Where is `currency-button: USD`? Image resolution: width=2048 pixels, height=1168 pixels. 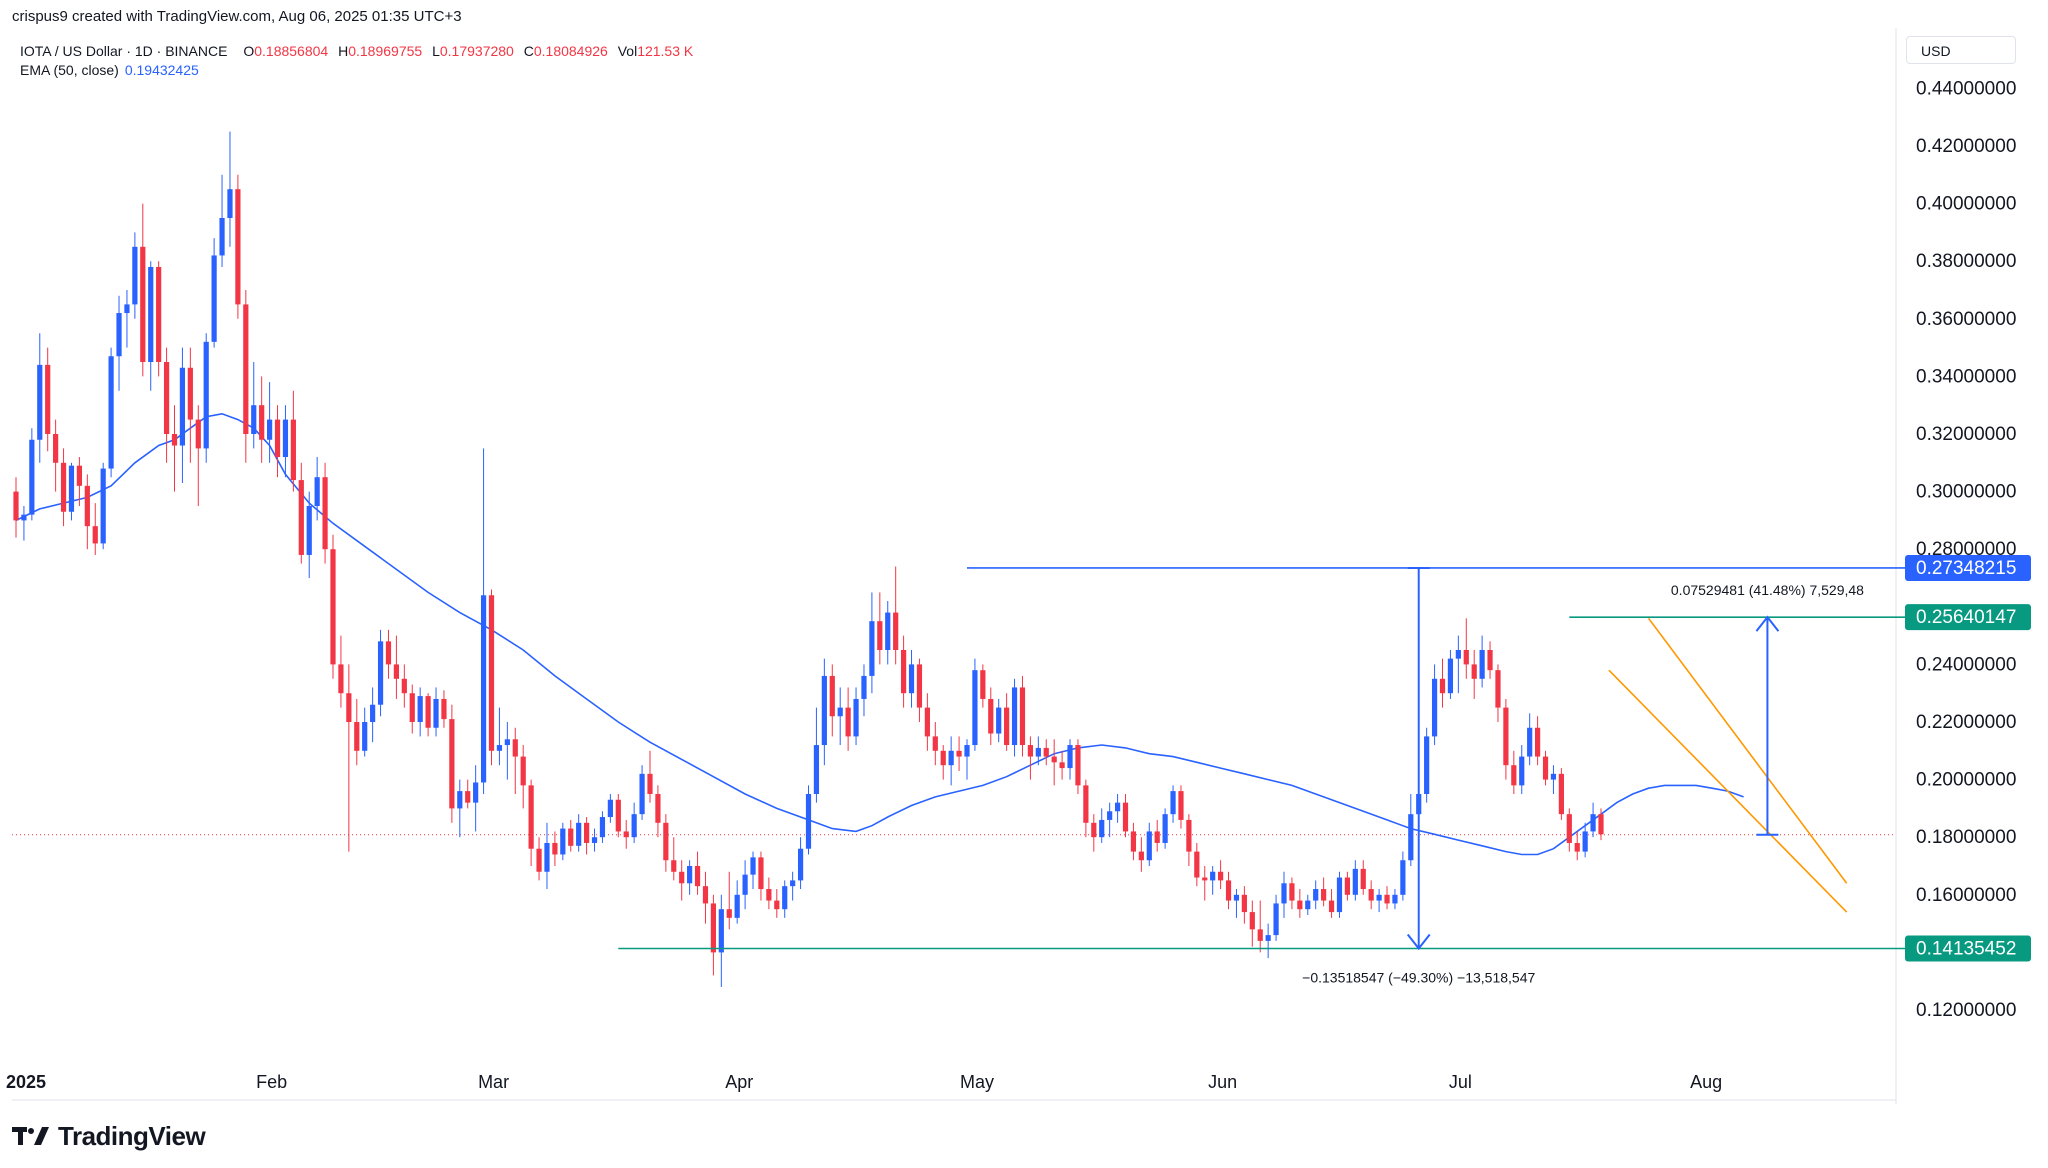 currency-button: USD is located at coordinates (1961, 50).